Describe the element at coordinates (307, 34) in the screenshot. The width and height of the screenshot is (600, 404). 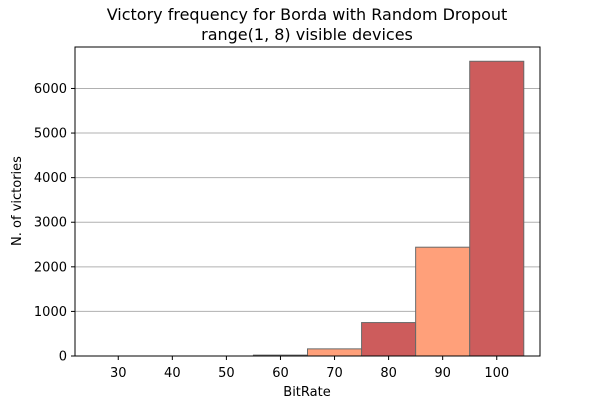
I see `chart-title-line-2: range(1, 8) visible devices` at that location.